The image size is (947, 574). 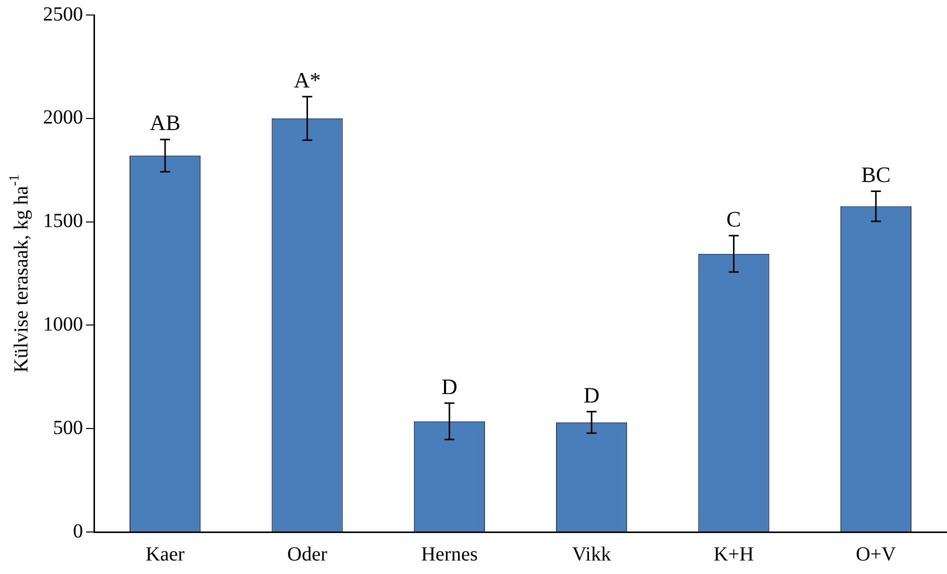 I want to click on x-tick-label: Oder, so click(x=307, y=554).